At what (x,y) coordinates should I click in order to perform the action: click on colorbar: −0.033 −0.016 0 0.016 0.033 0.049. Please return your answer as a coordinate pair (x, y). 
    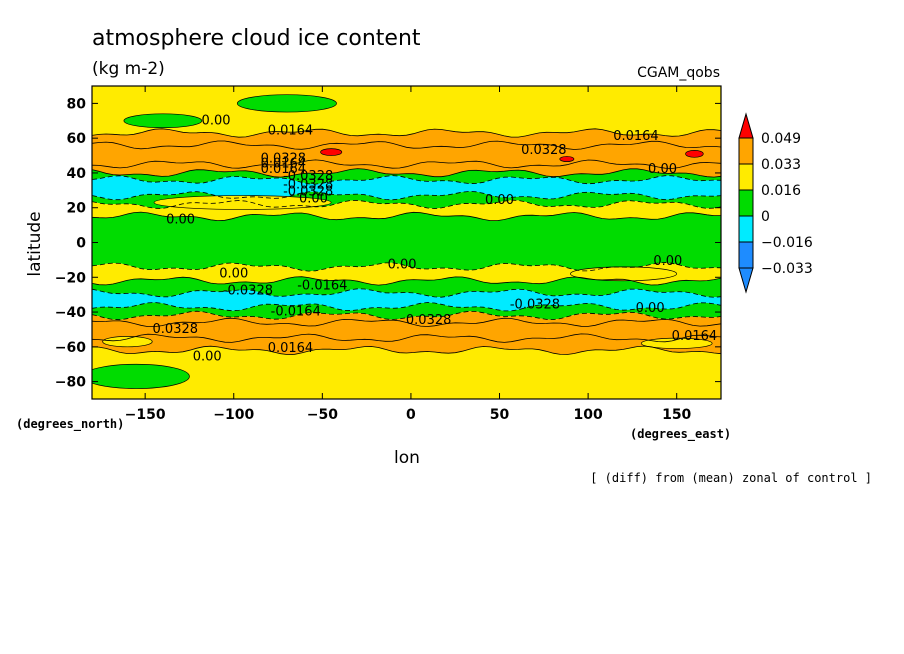
    Looking at the image, I should click on (775, 203).